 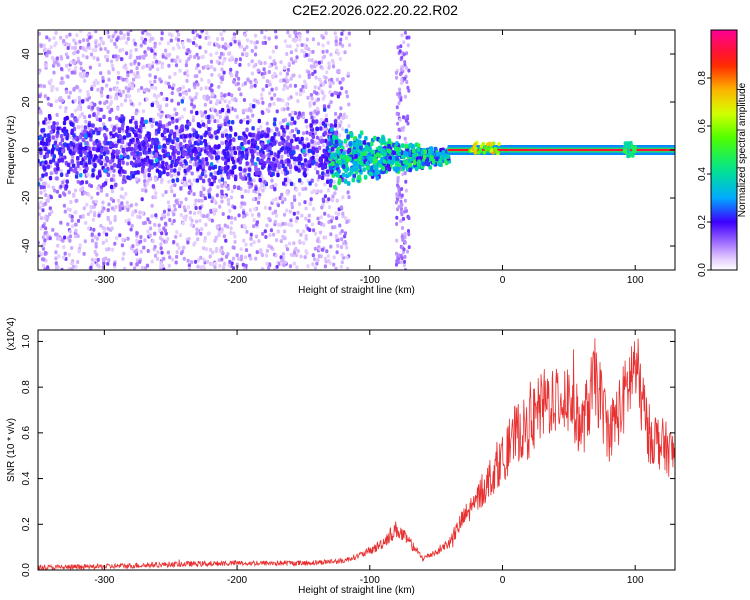 I want to click on chart-title: C2E2.2026.022.20.22.R02, so click(x=375, y=10).